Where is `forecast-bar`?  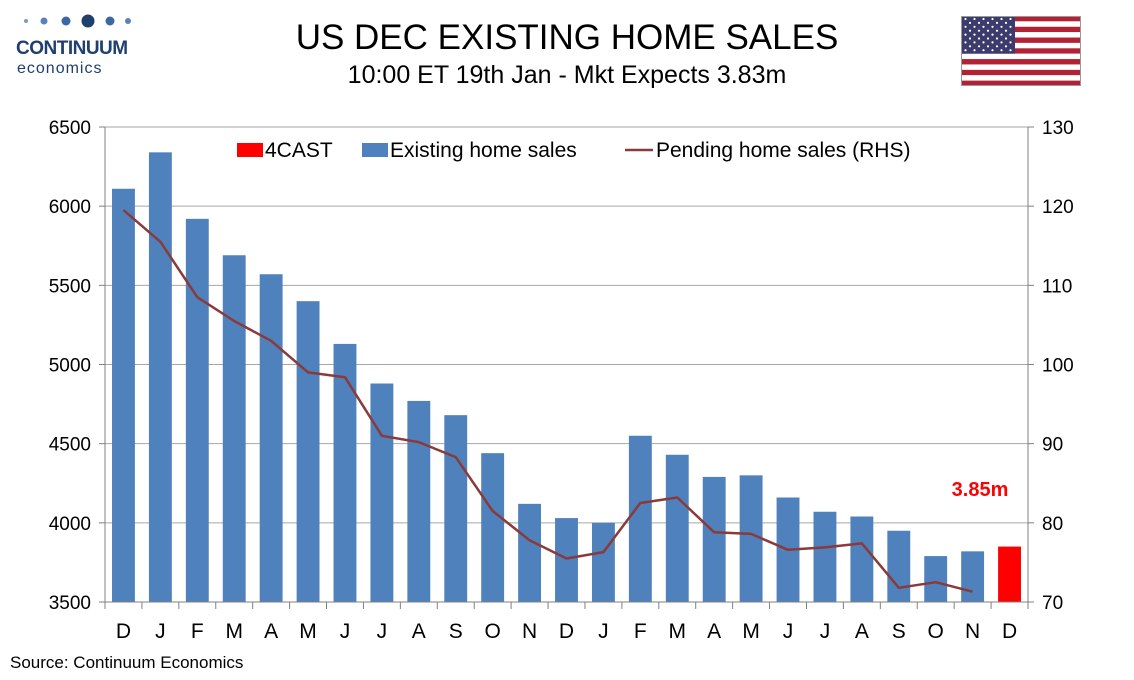 forecast-bar is located at coordinates (1009, 574).